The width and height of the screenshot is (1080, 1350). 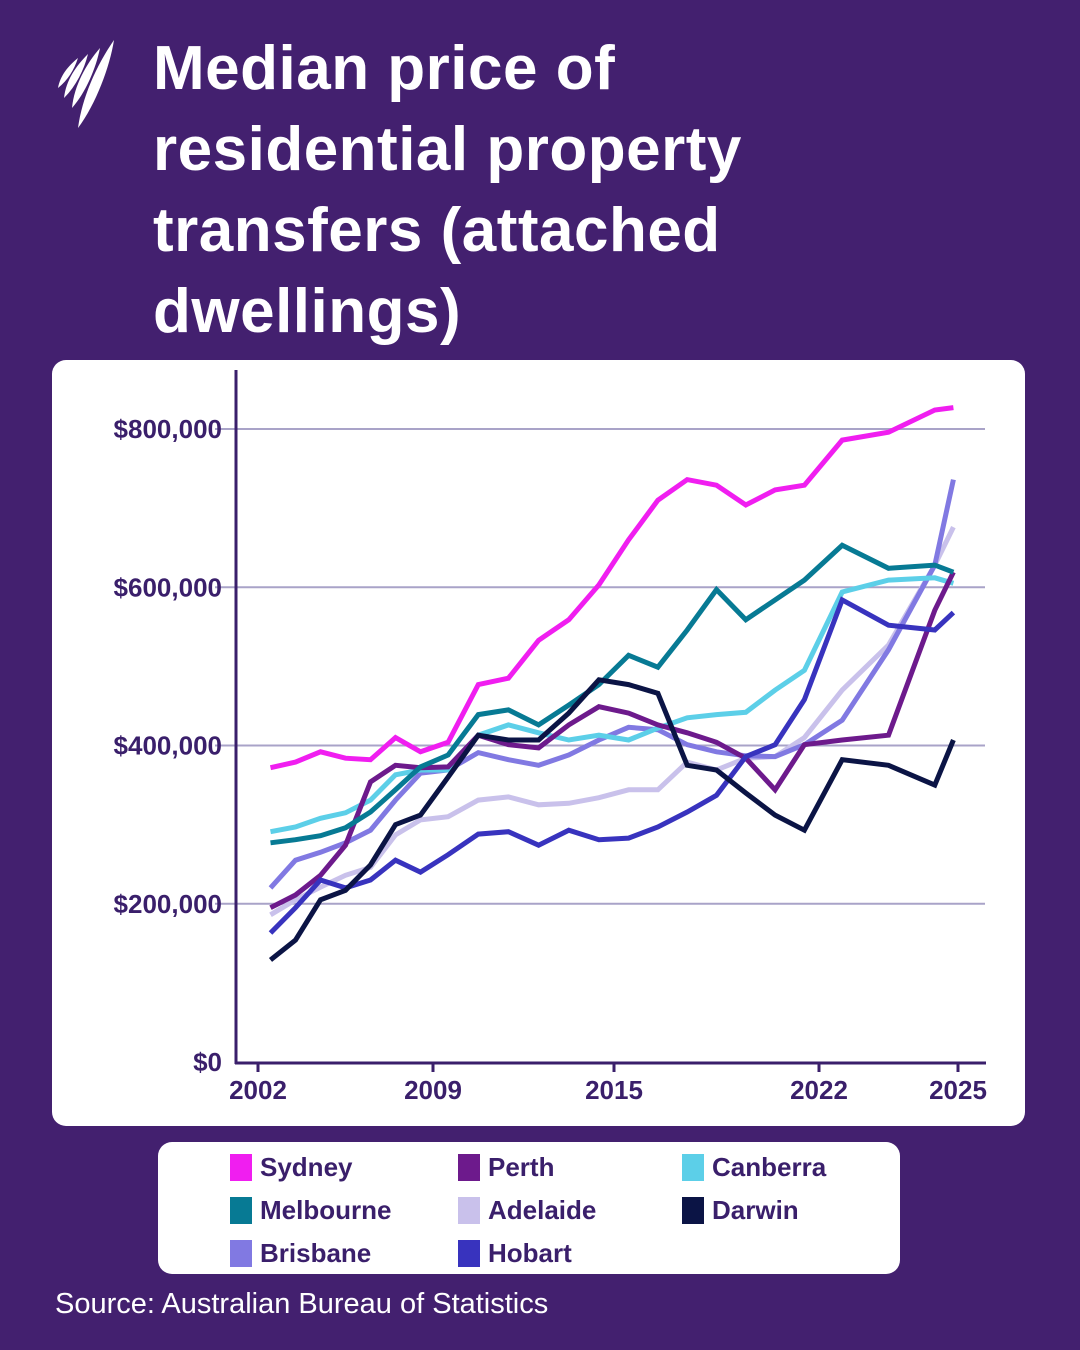 I want to click on title-line: transfers (attached, so click(x=437, y=230).